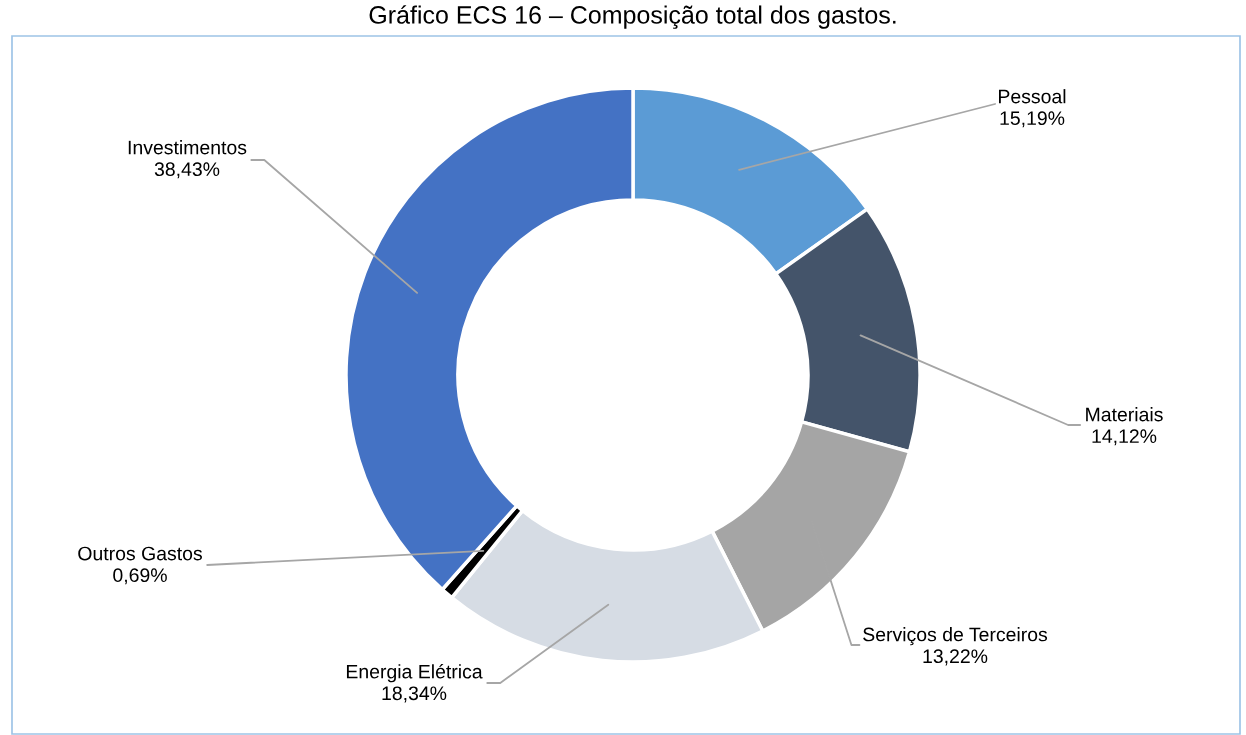  Describe the element at coordinates (1124, 437) in the screenshot. I see `data-label: 14,12%` at that location.